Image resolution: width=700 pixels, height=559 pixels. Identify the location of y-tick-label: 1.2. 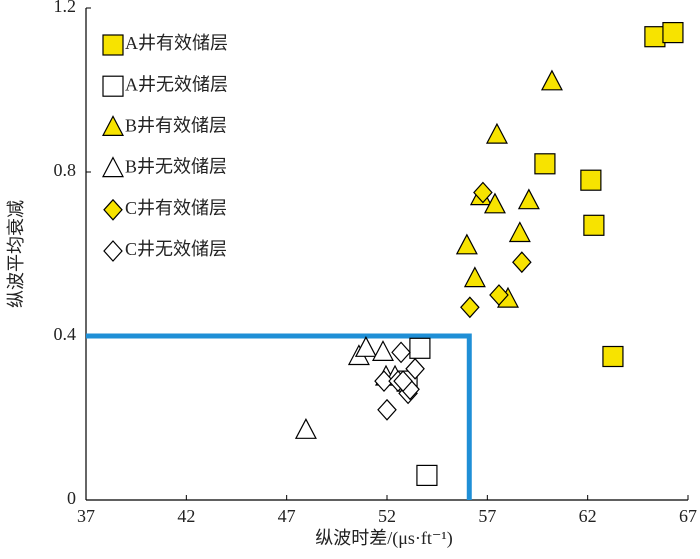
(65, 8).